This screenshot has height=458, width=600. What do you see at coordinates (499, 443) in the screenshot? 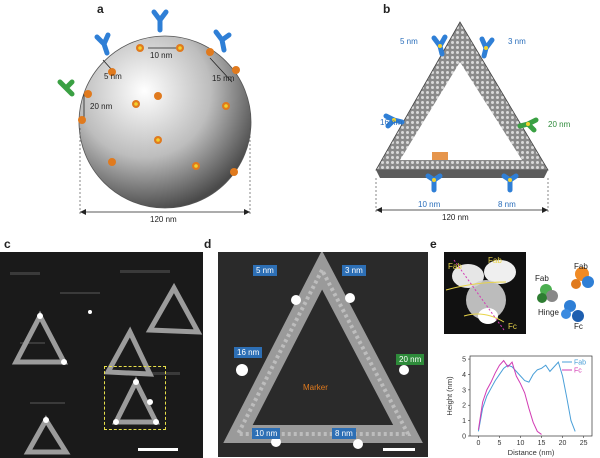
I see `x-tick-label: 5` at bounding box center [499, 443].